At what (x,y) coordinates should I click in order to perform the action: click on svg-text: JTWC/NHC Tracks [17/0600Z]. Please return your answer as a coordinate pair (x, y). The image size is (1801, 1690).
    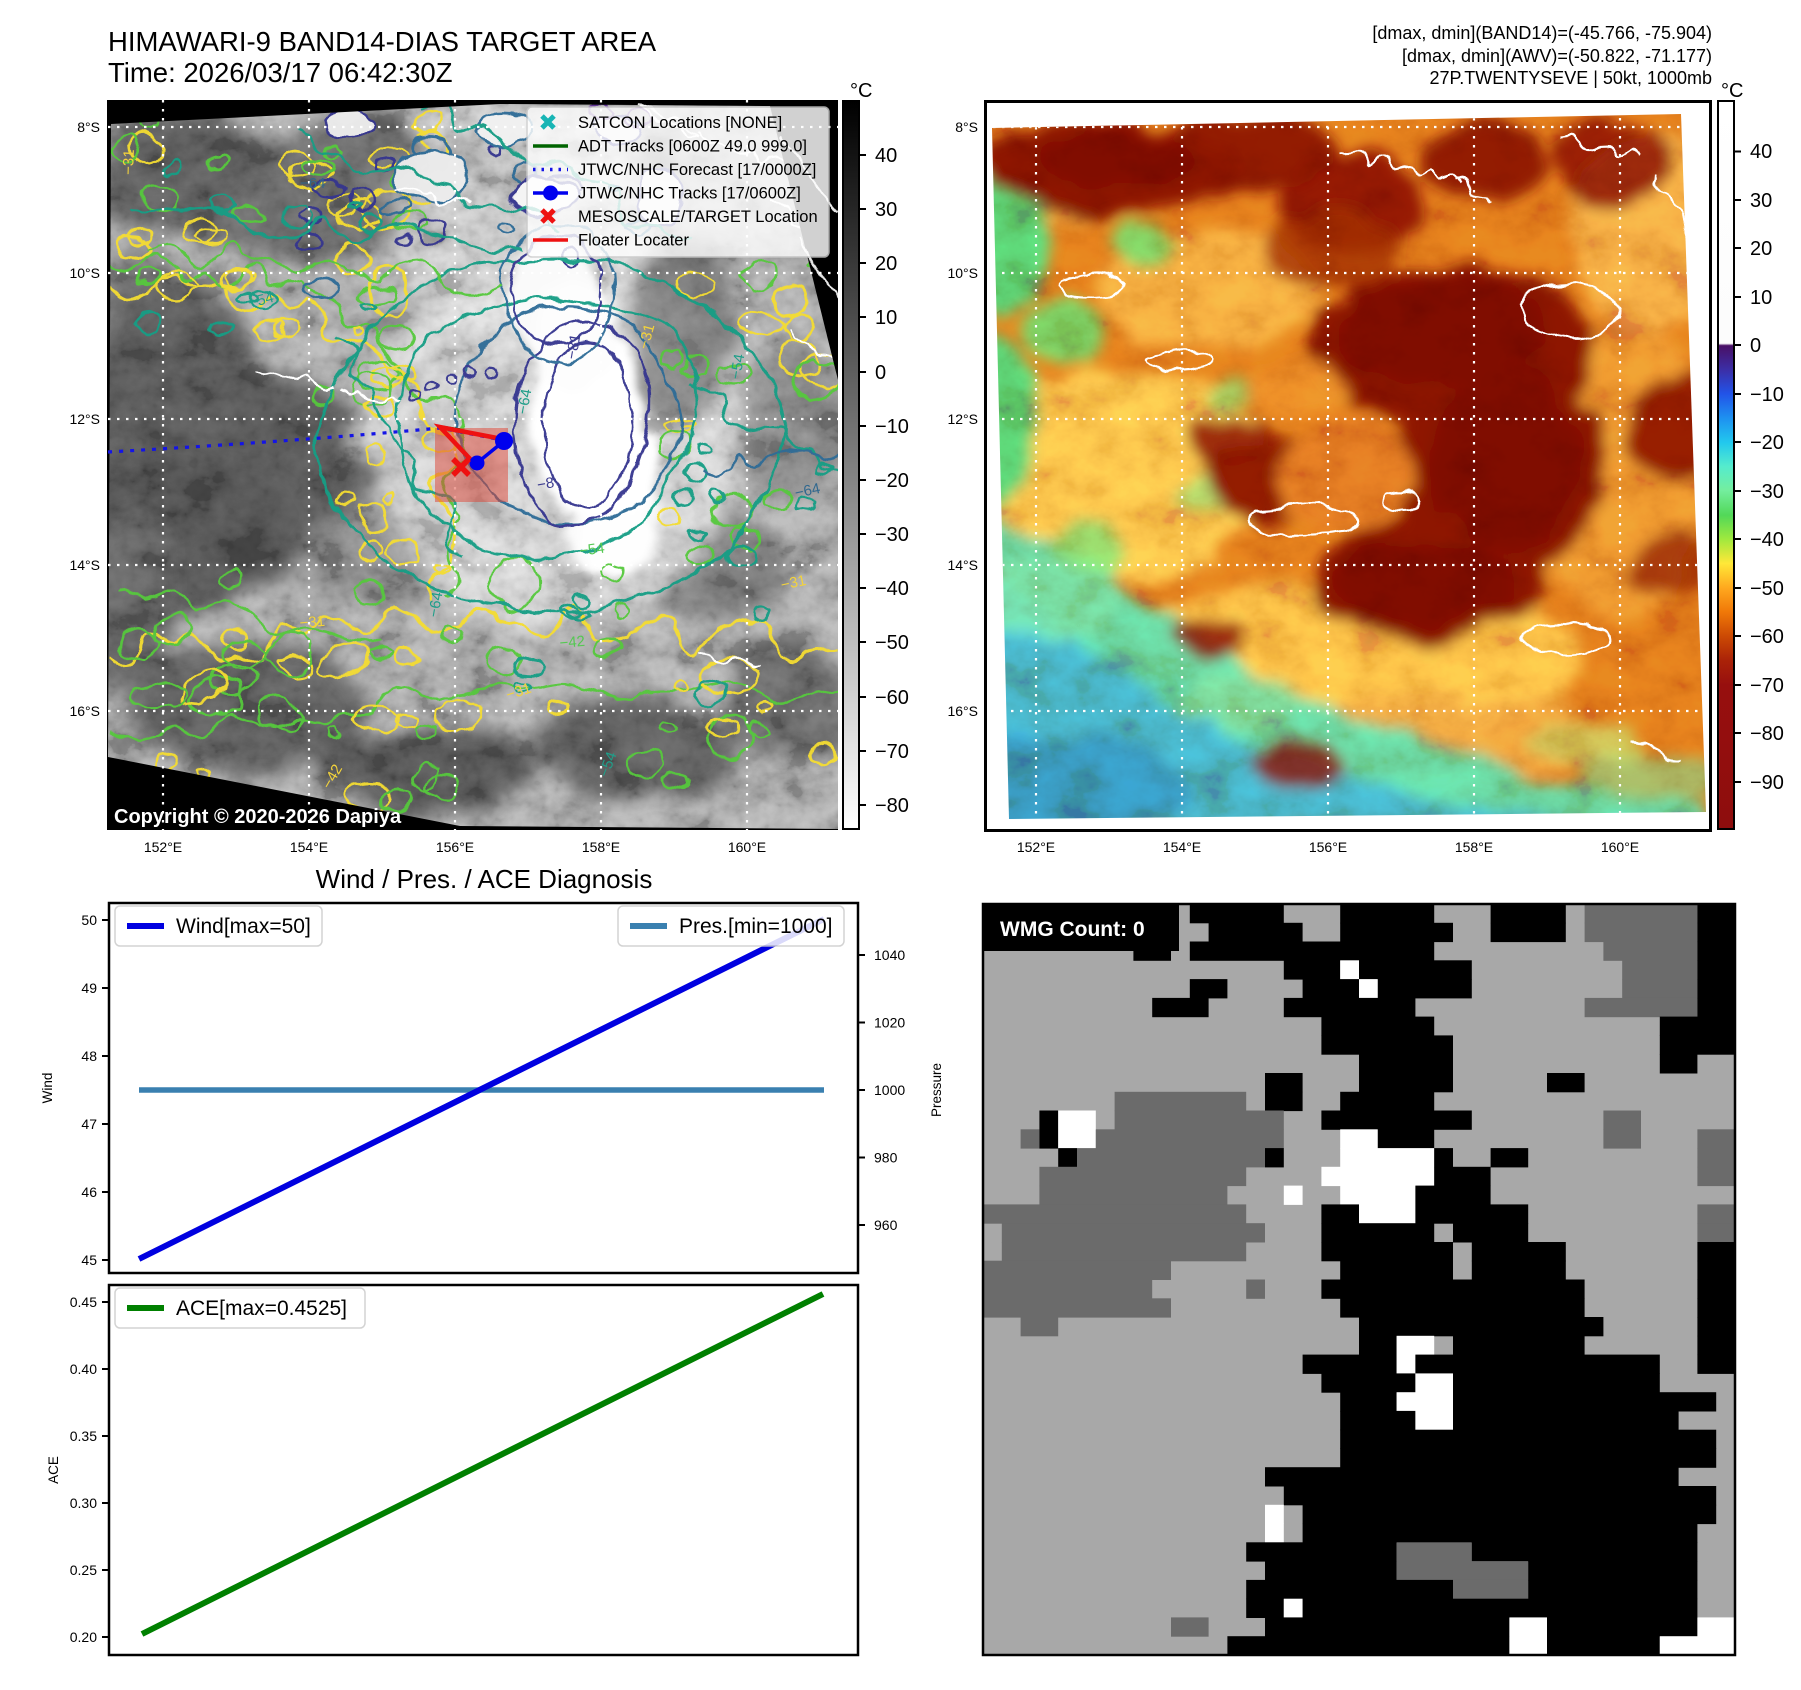
    Looking at the image, I should click on (689, 194).